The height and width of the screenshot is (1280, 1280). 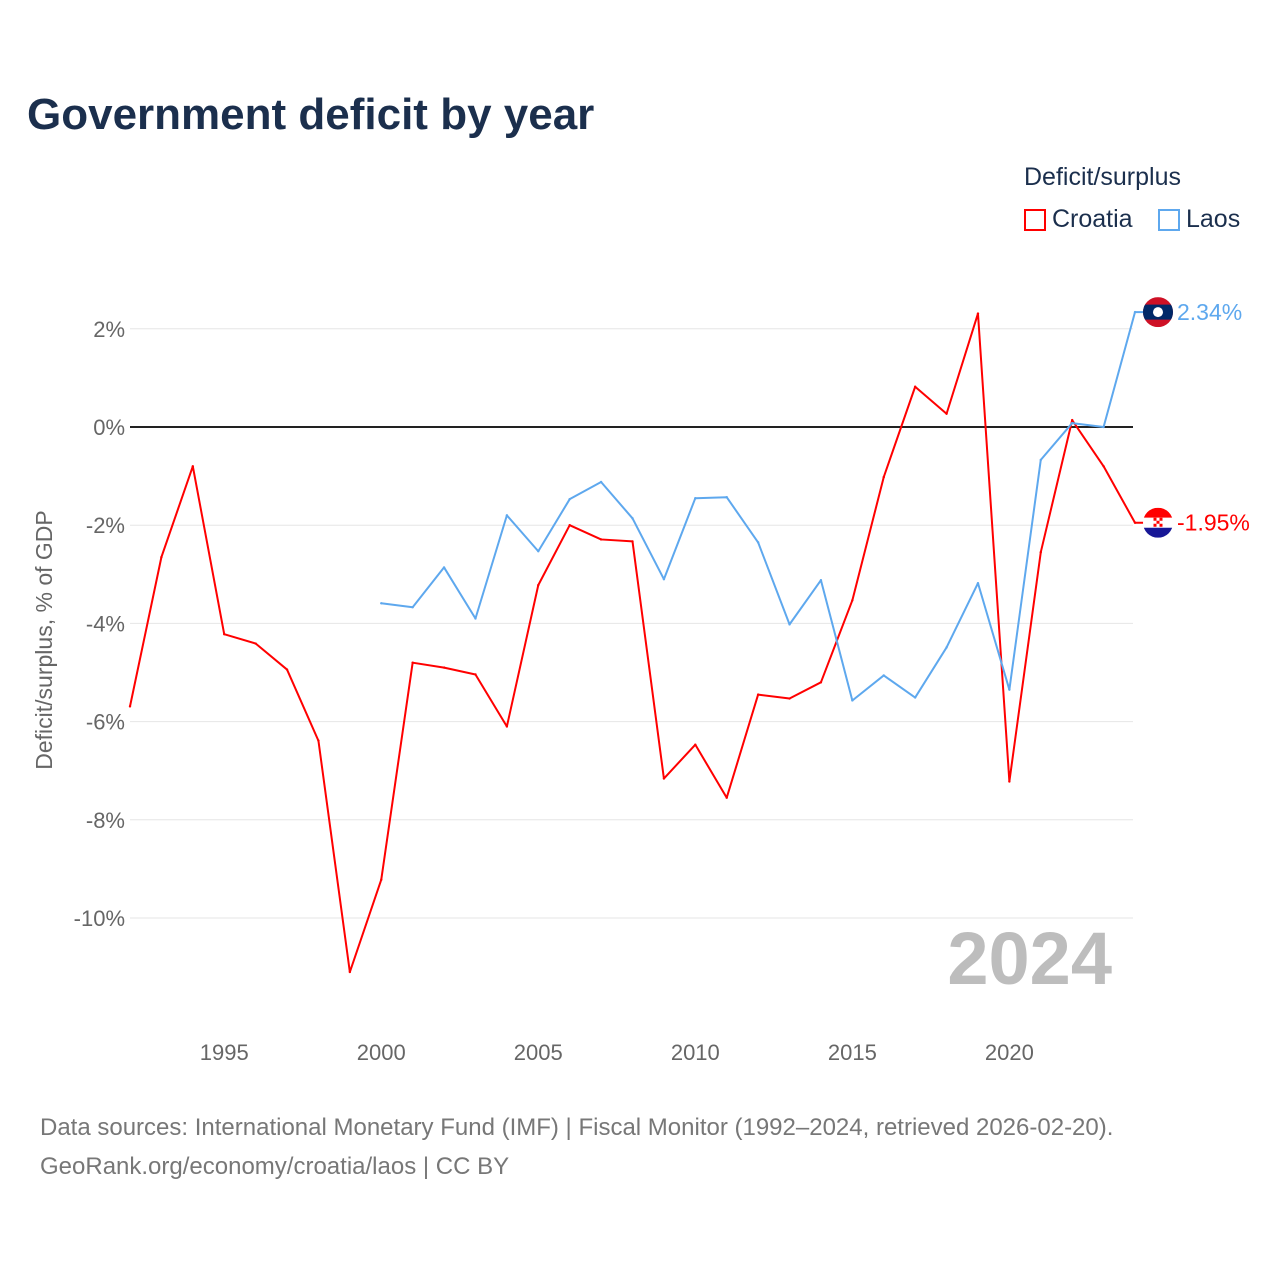 I want to click on x-tick-label: 2005, so click(x=538, y=1052).